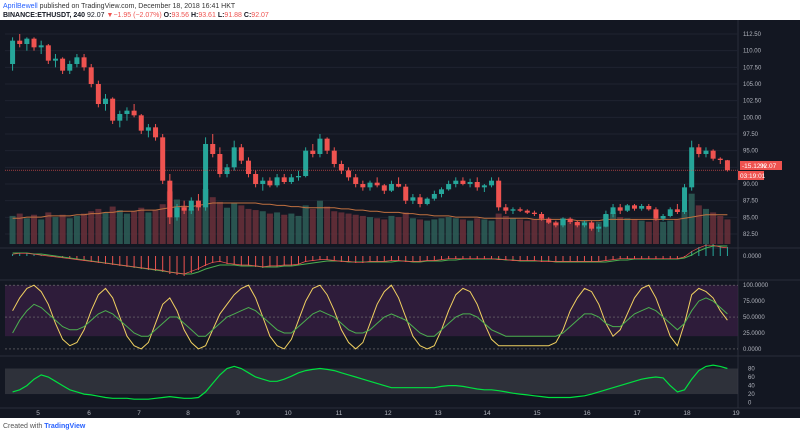 The height and width of the screenshot is (436, 800). Describe the element at coordinates (139, 413) in the screenshot. I see `time-tick-2: 7` at that location.